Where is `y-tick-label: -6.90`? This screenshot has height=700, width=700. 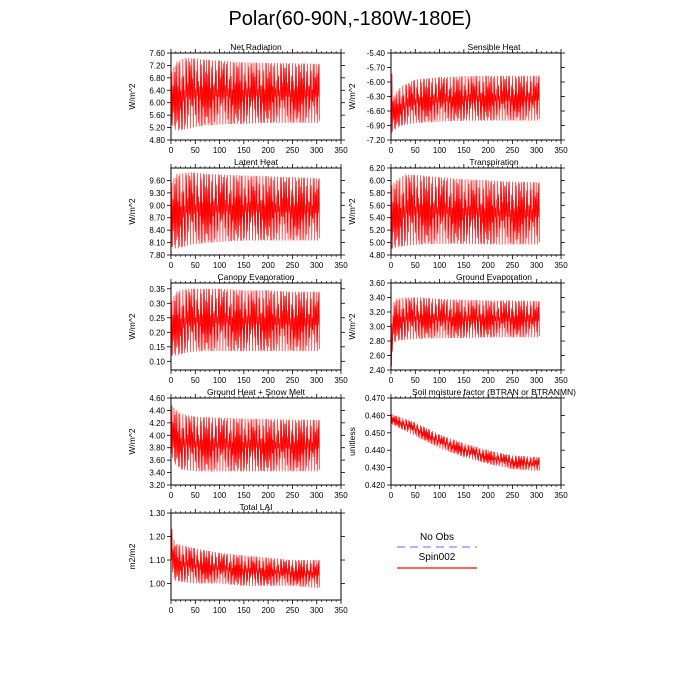
y-tick-label: -6.90 is located at coordinates (376, 126).